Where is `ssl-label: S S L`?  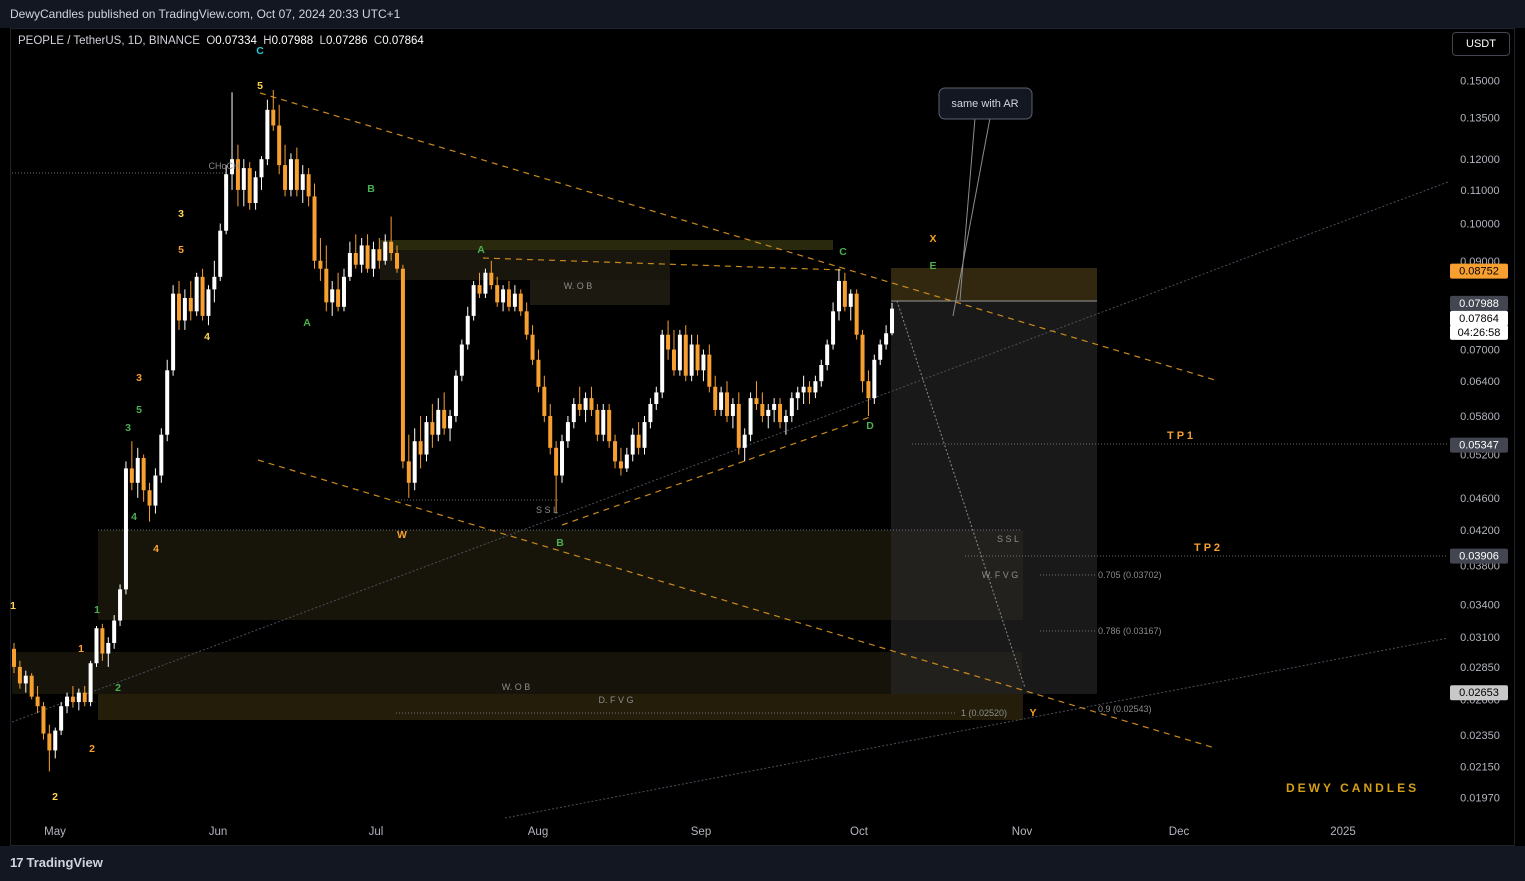
ssl-label: S S L is located at coordinates (547, 510).